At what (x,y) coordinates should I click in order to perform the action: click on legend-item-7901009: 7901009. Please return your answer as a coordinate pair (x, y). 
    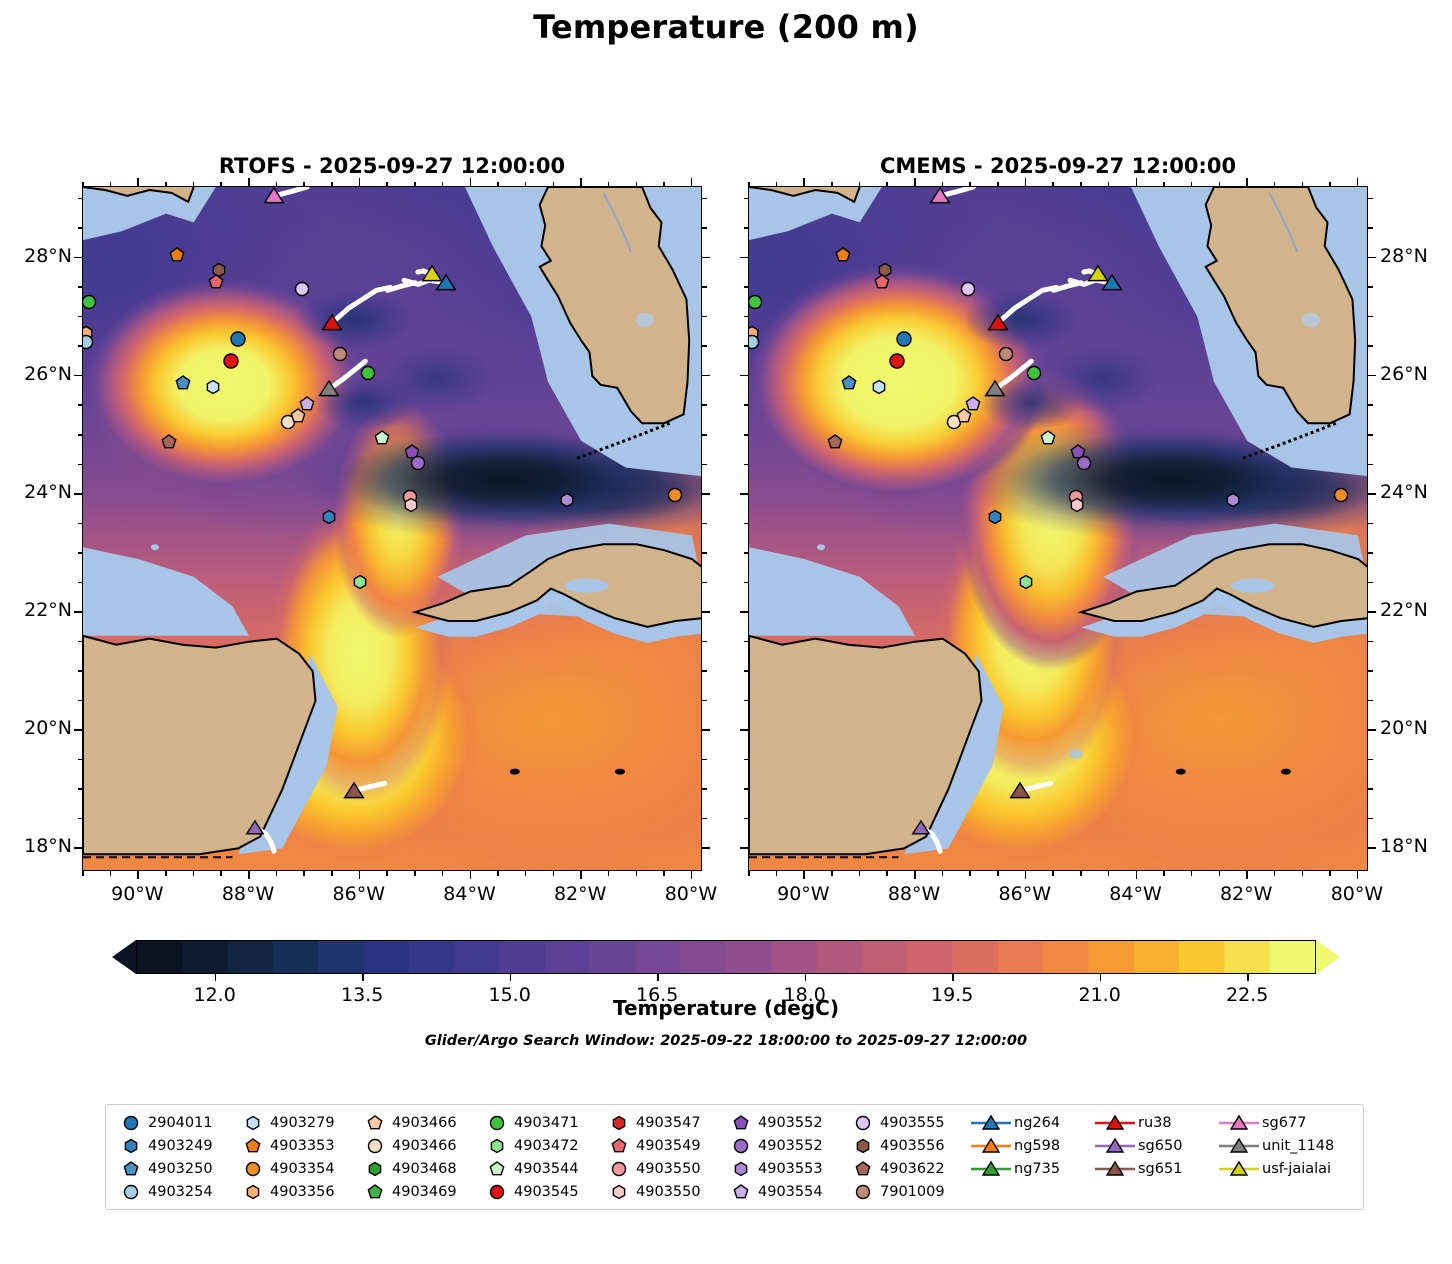
    Looking at the image, I should click on (907, 1191).